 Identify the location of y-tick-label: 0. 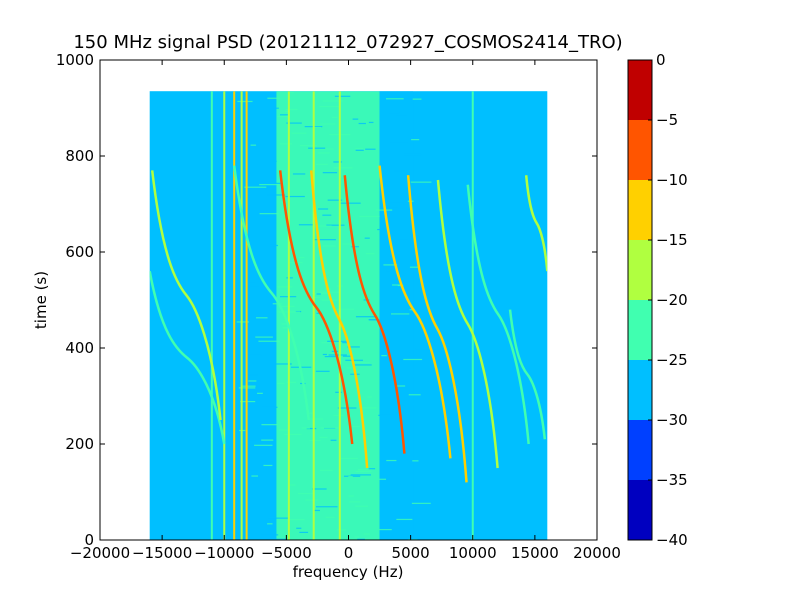
(89, 540).